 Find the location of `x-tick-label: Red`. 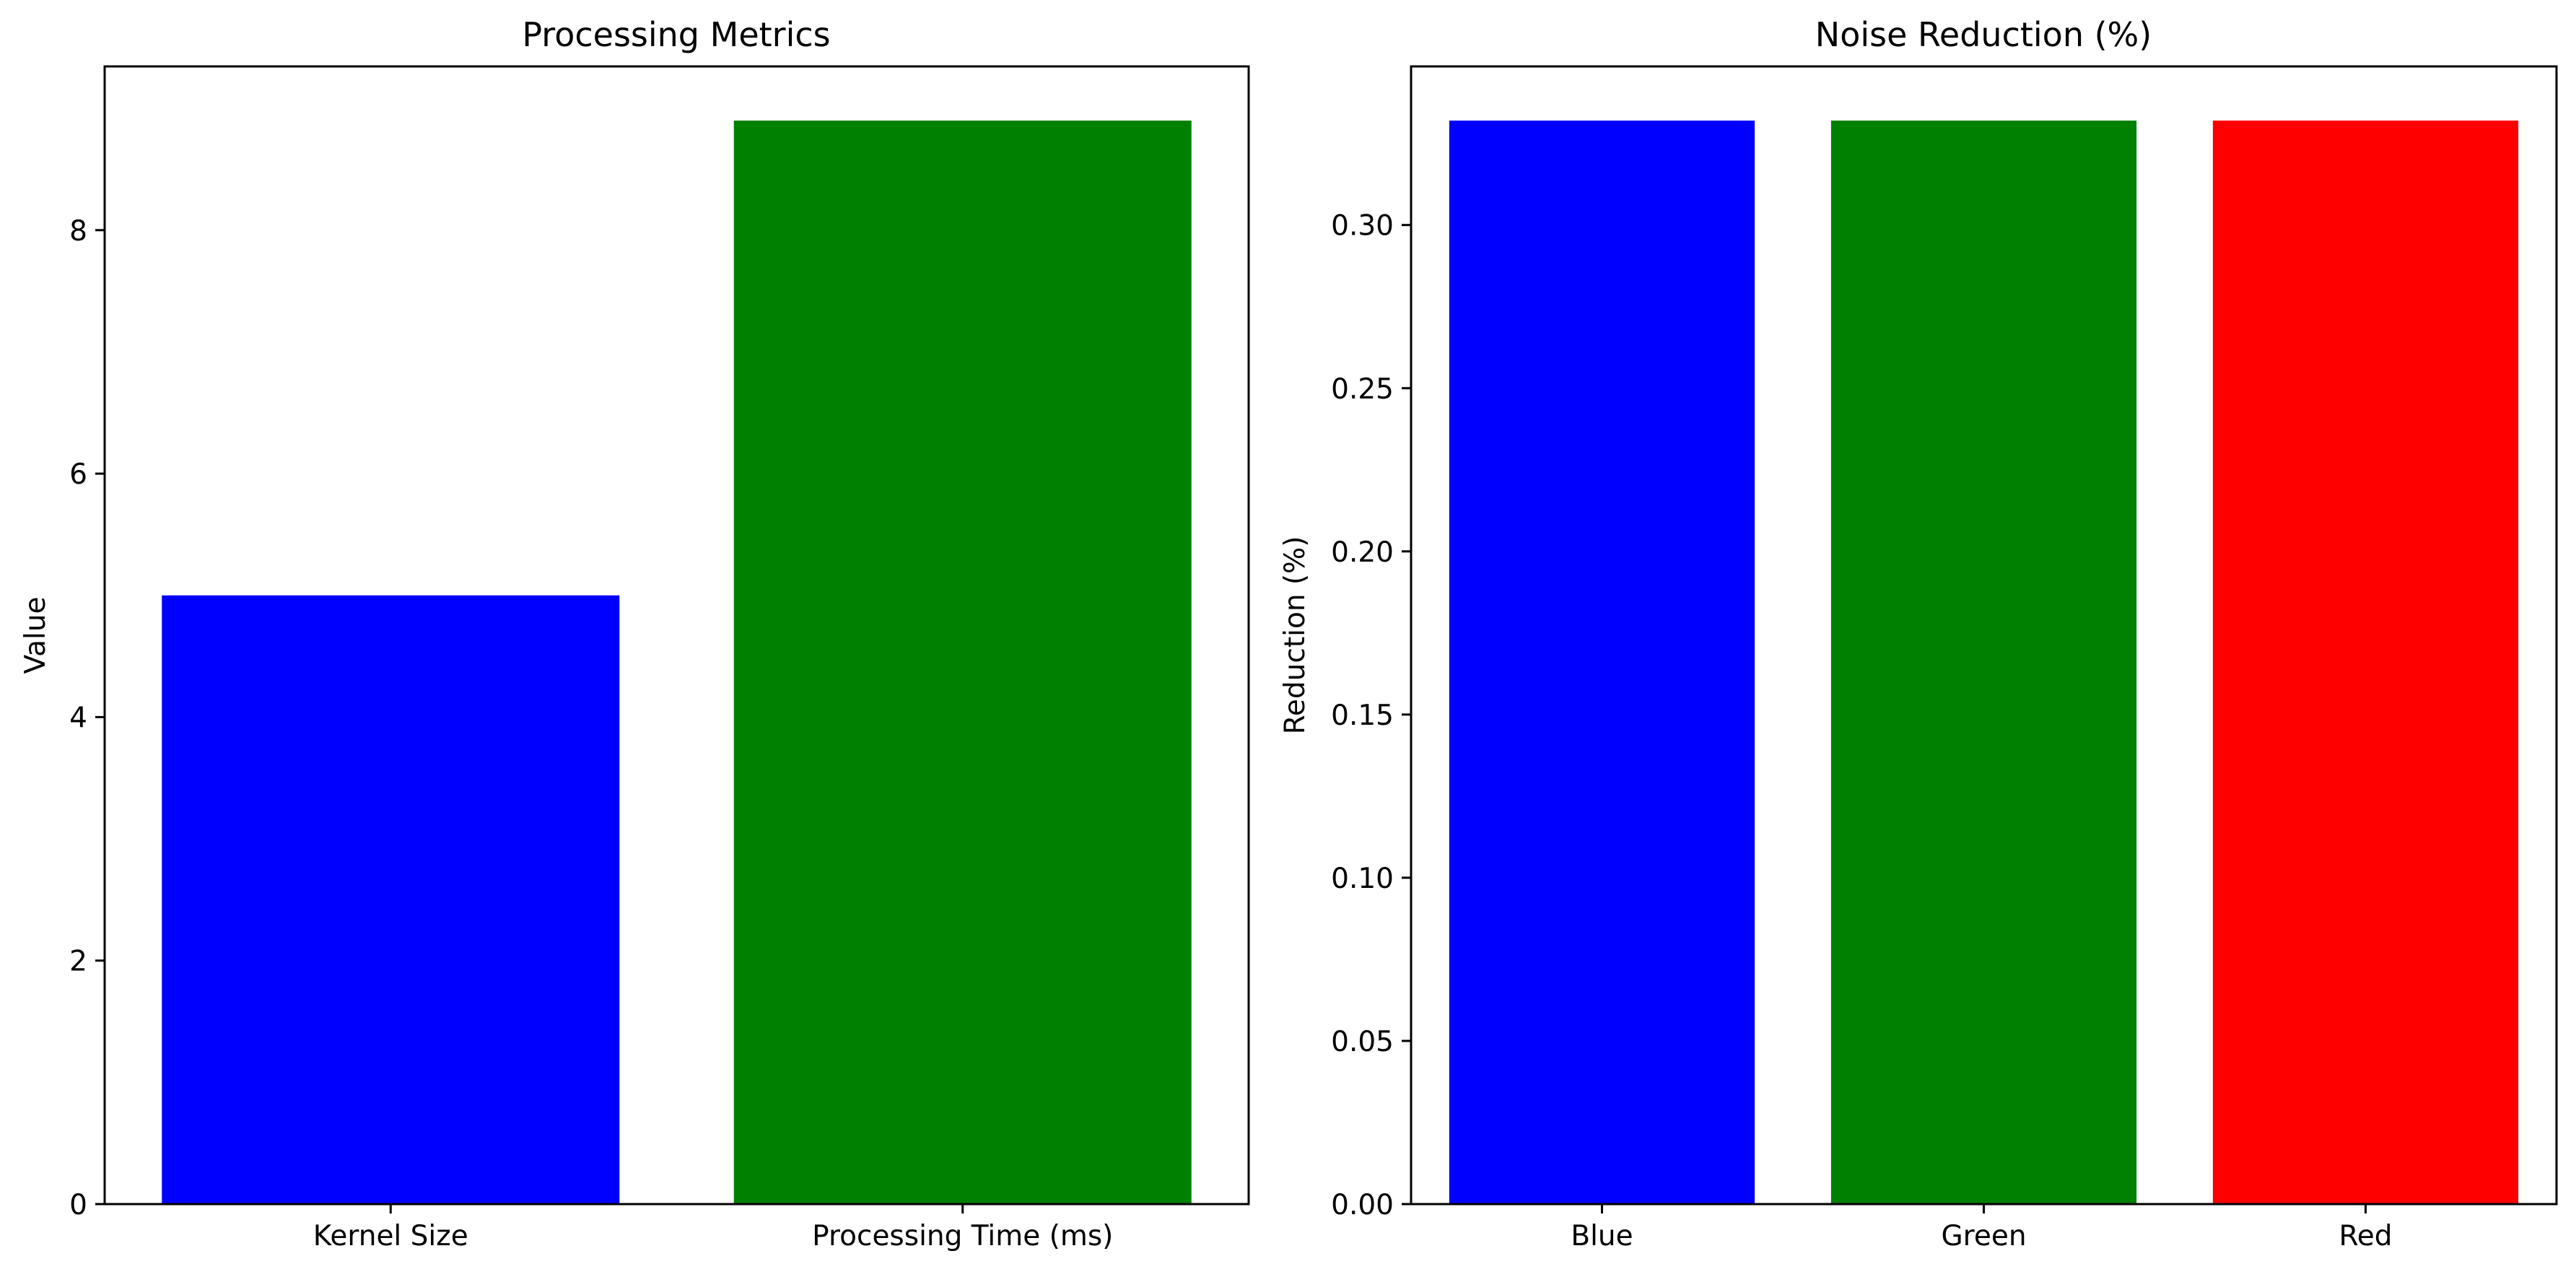

x-tick-label: Red is located at coordinates (2365, 1236).